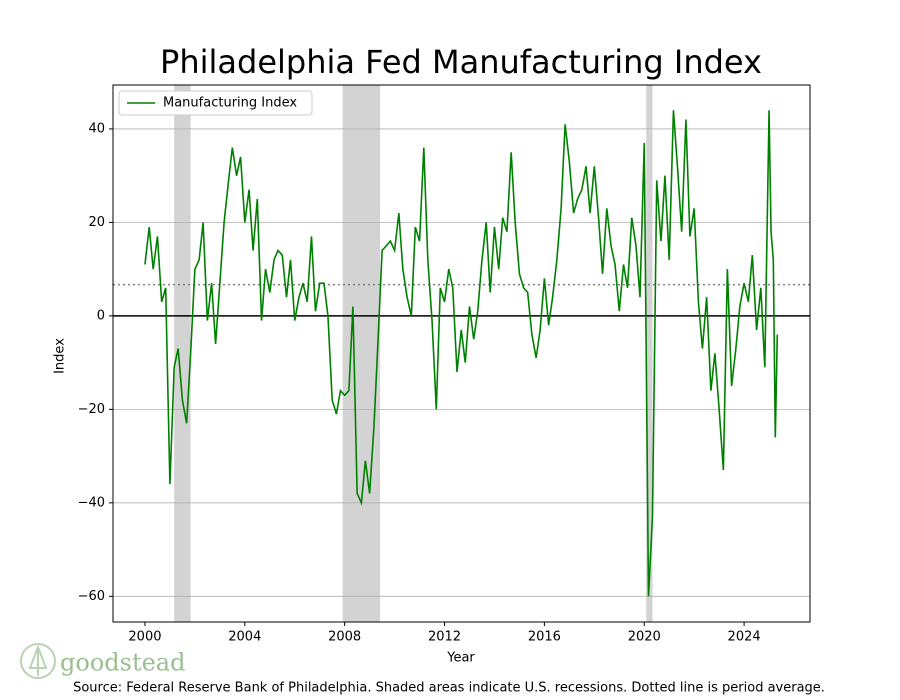  What do you see at coordinates (460, 658) in the screenshot?
I see `x-axis-label: Year` at bounding box center [460, 658].